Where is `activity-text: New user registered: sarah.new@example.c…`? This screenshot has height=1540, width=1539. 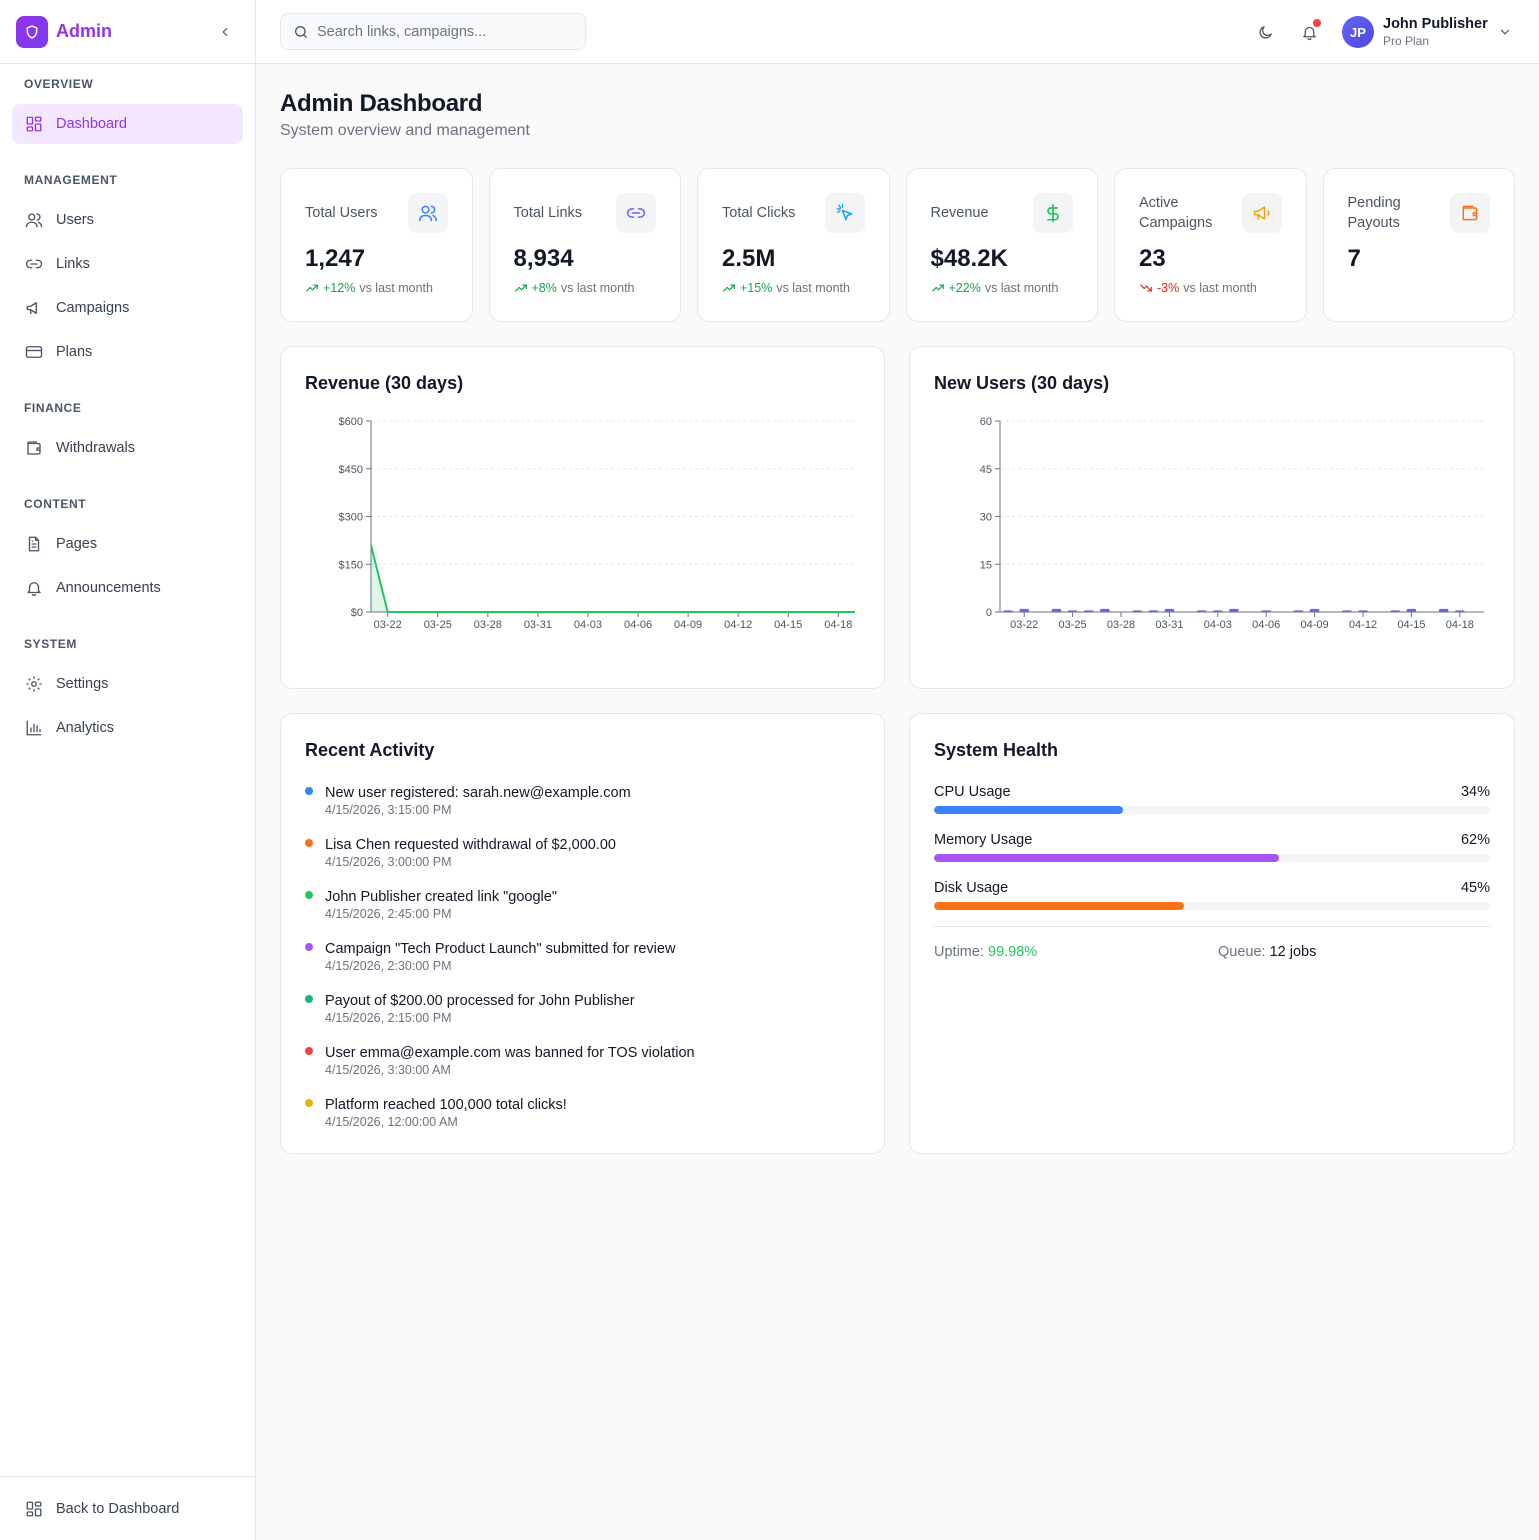
activity-text: New user registered: sarah.new@example.c… is located at coordinates (478, 793).